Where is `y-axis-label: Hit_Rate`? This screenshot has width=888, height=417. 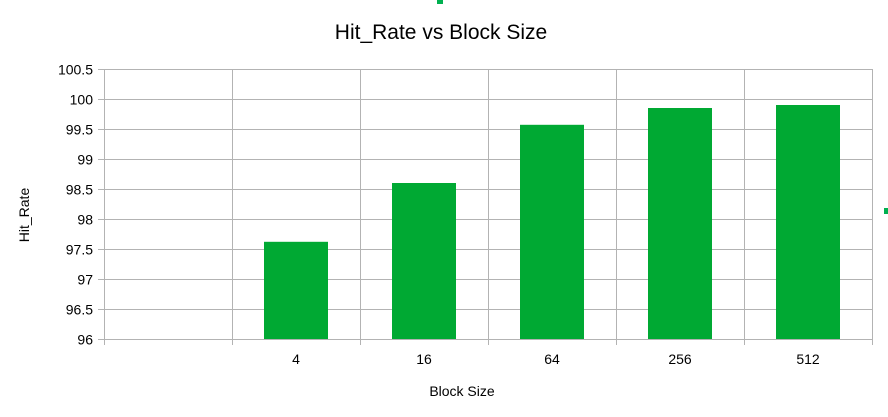 y-axis-label: Hit_Rate is located at coordinates (24, 215).